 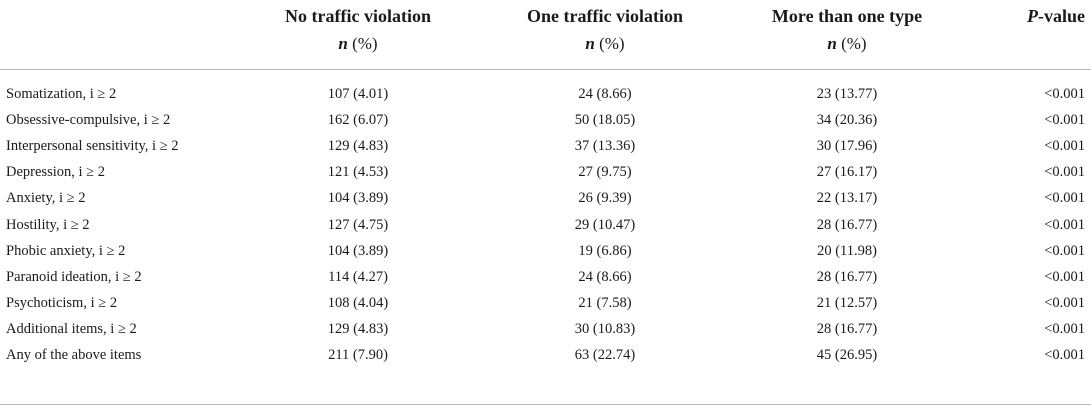 What do you see at coordinates (62, 303) in the screenshot?
I see `row-label: Psychoticism, i ≥ 2` at bounding box center [62, 303].